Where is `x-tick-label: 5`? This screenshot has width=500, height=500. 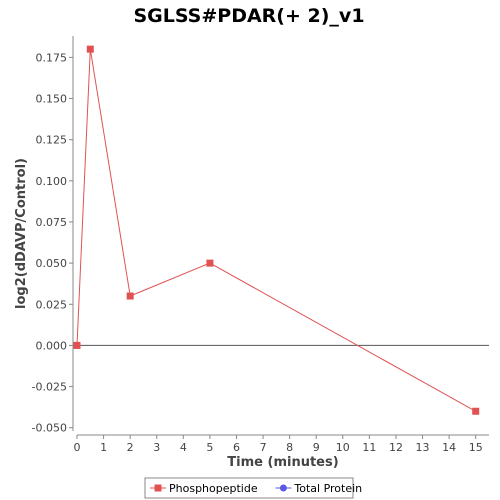
x-tick-label: 5 is located at coordinates (209, 447).